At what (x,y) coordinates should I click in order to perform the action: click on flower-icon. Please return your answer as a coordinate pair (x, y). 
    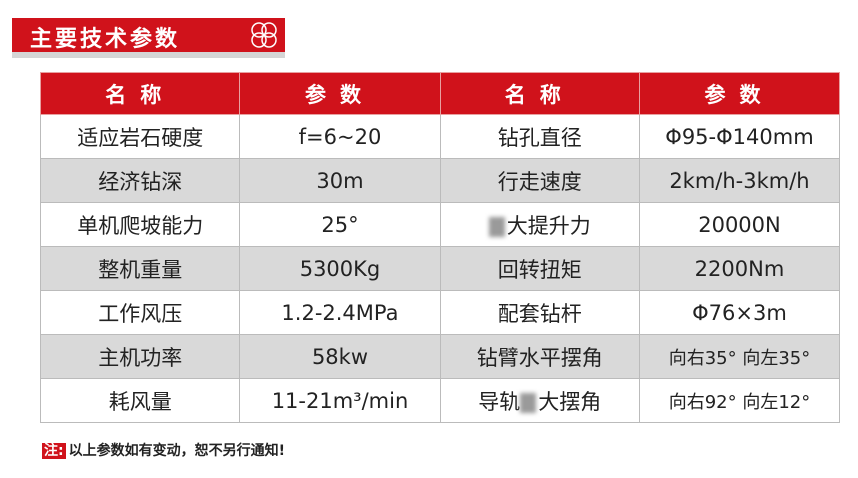
    Looking at the image, I should click on (264, 35).